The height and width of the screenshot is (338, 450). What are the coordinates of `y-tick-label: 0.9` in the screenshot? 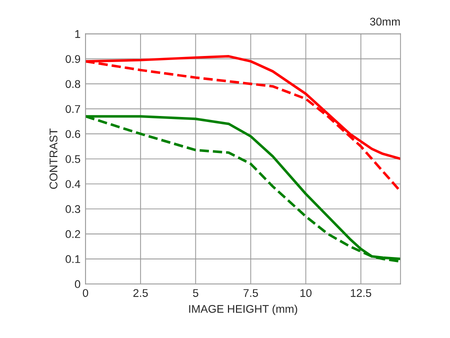 It's located at (73, 59).